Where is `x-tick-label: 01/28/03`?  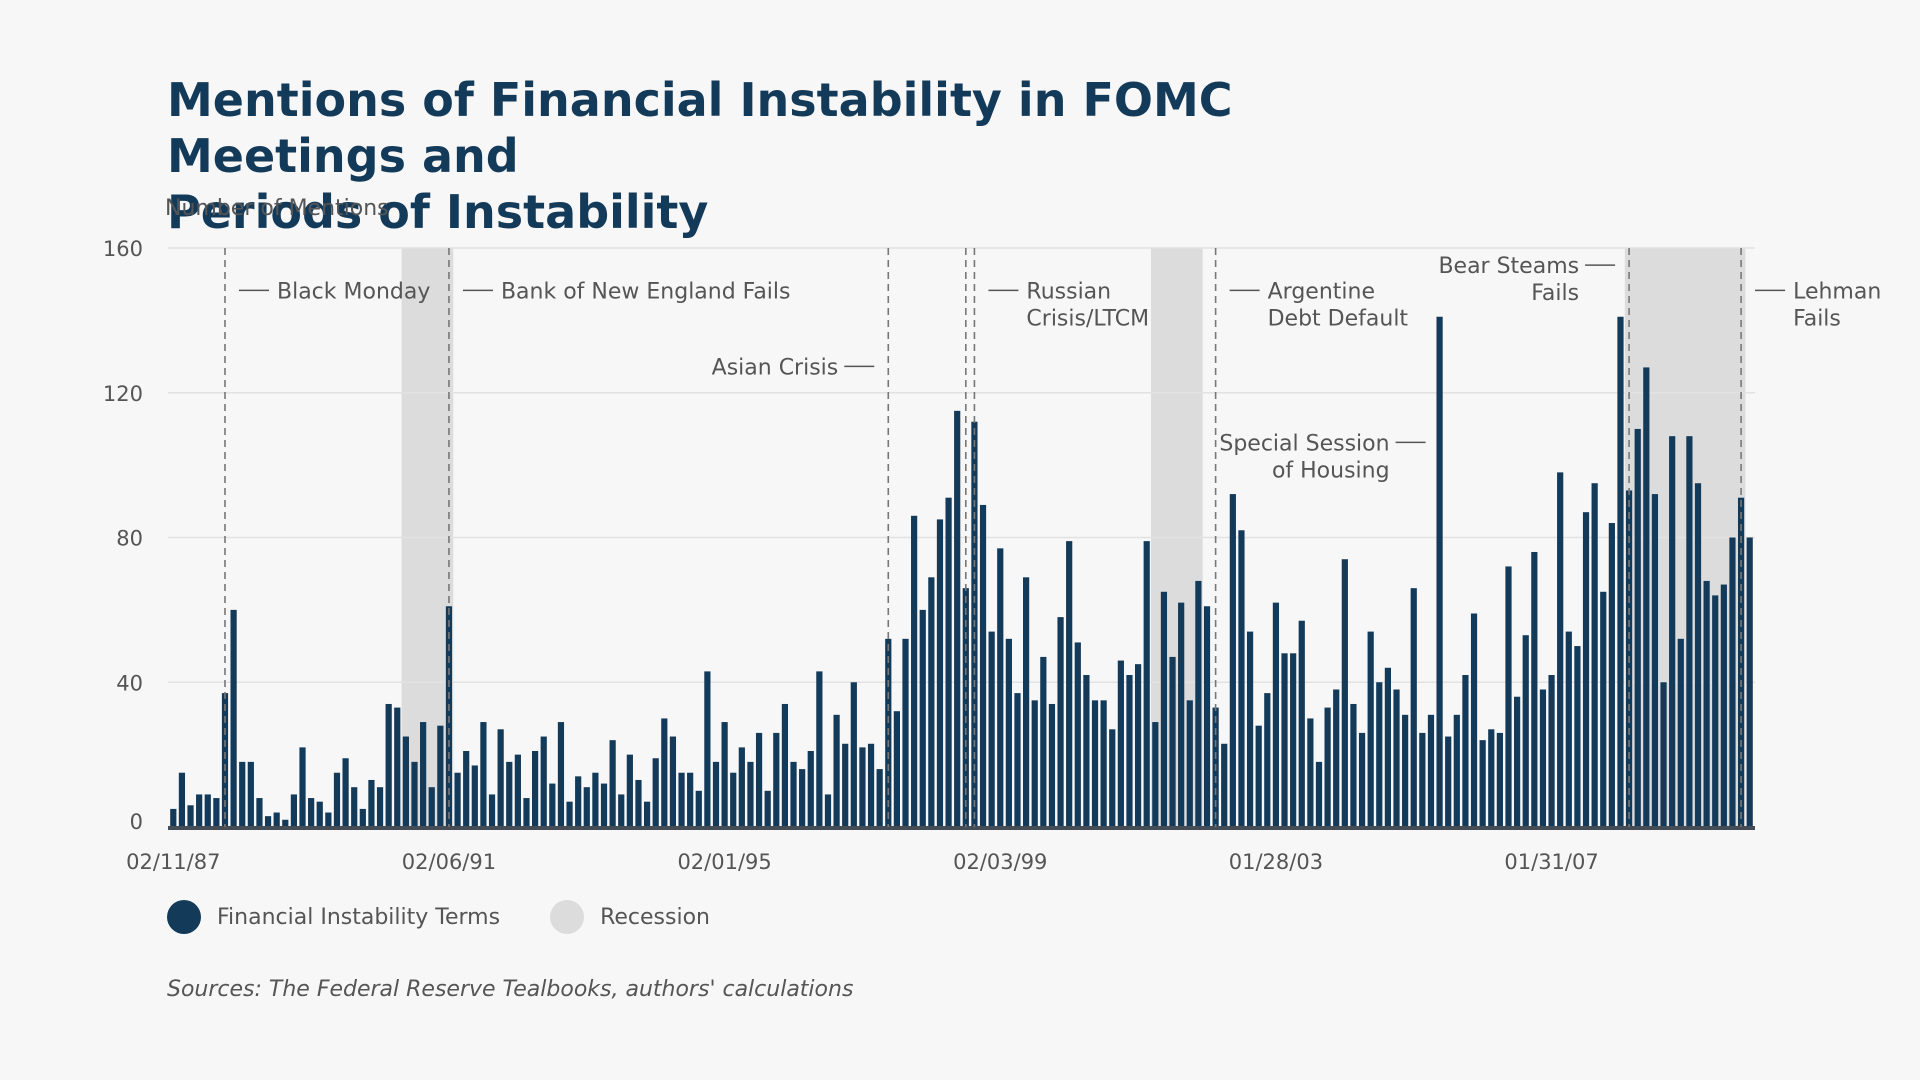
x-tick-label: 01/28/03 is located at coordinates (1276, 862).